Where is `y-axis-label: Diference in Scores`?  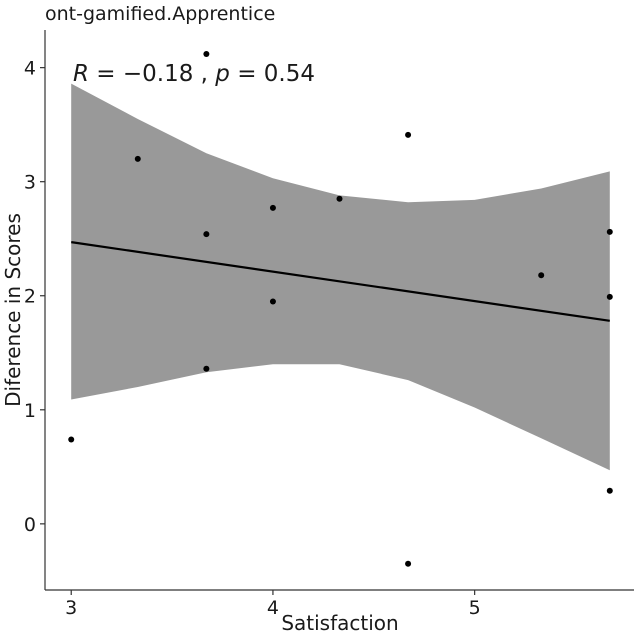
y-axis-label: Diference in Scores is located at coordinates (13, 310).